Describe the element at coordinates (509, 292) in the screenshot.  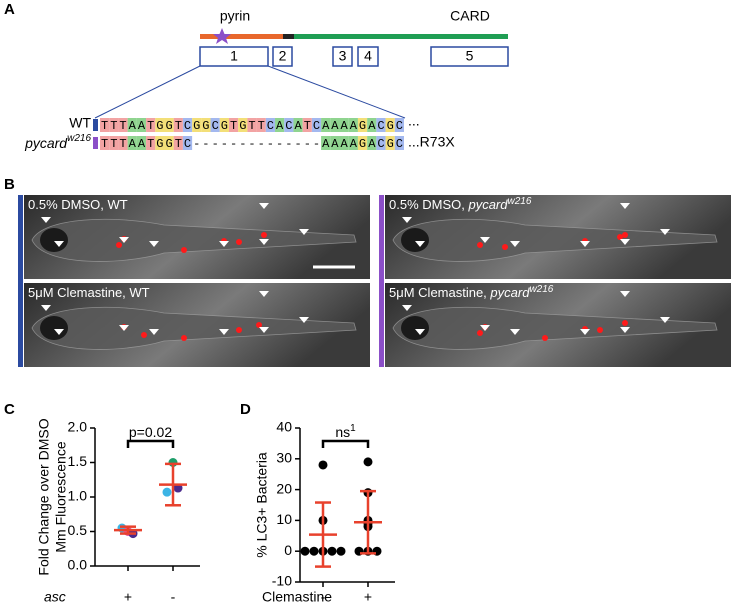
I see `caption-italic: pycard` at that location.